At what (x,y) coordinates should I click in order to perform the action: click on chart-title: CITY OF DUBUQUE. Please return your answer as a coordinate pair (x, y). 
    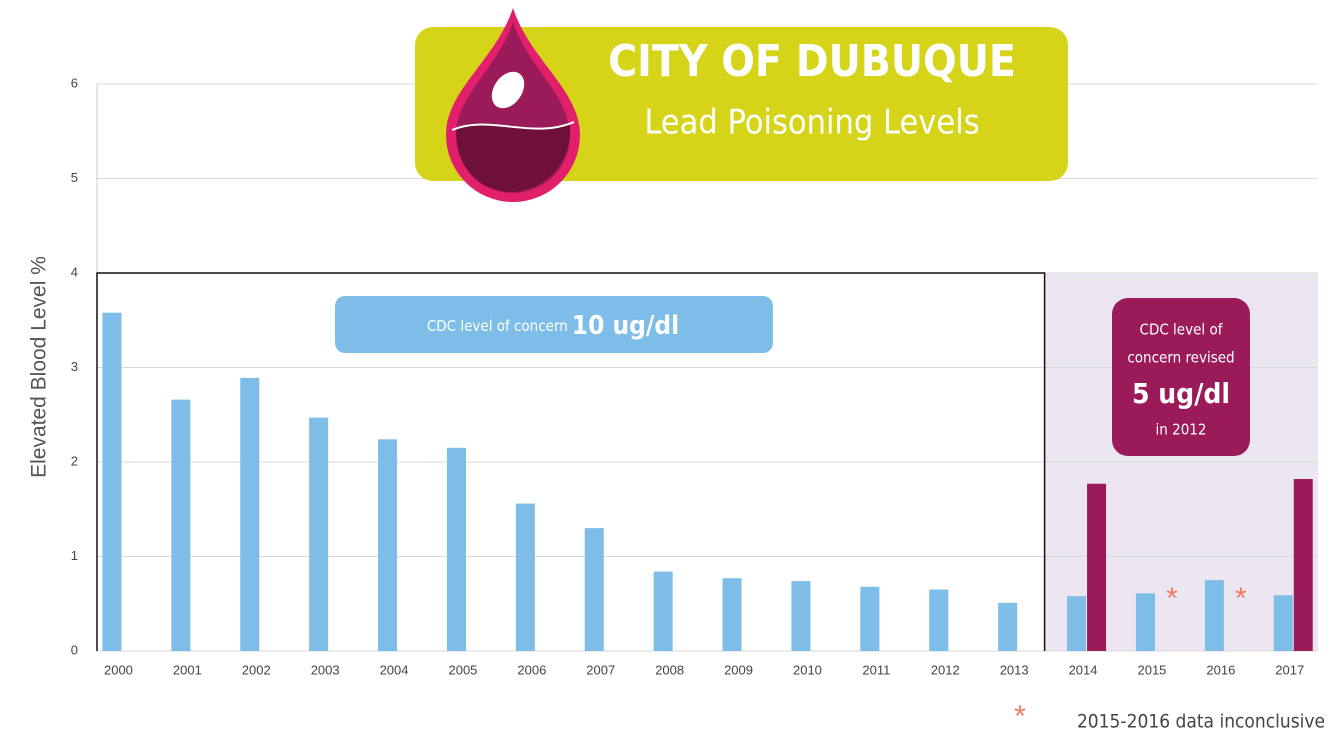
    Looking at the image, I should click on (812, 61).